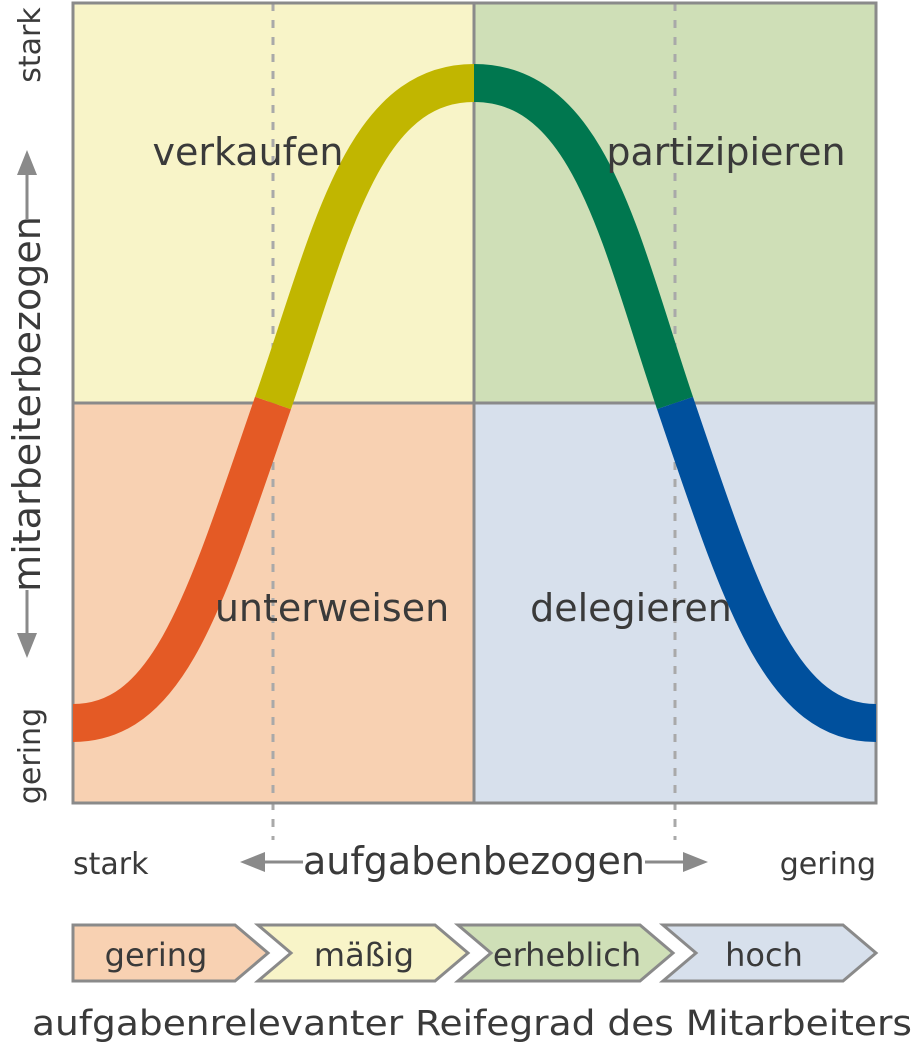 Image resolution: width=915 pixels, height=1047 pixels. Describe the element at coordinates (156, 955) in the screenshot. I see `maturity-level-gering-label: gering` at that location.